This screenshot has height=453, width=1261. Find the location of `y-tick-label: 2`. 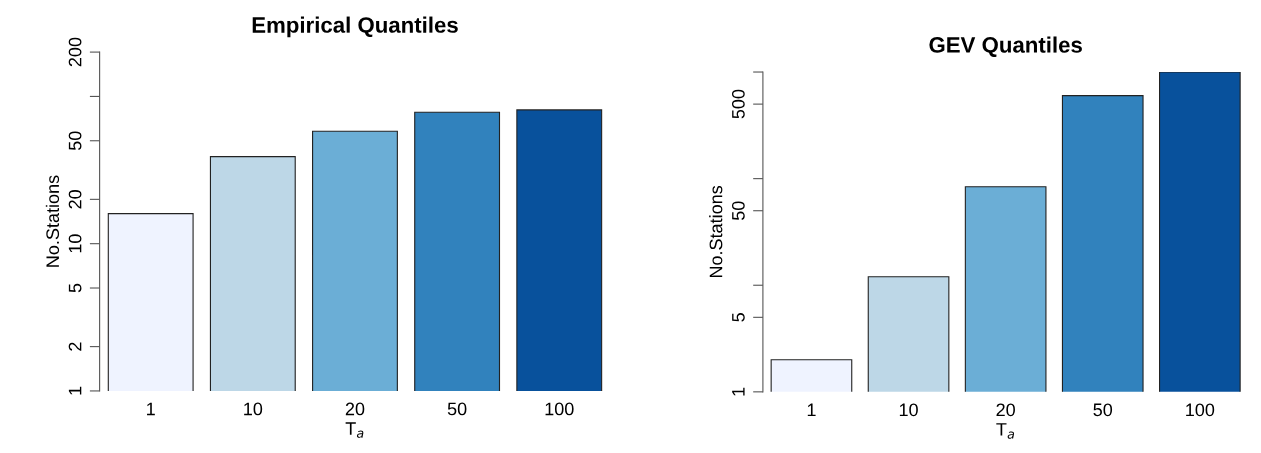

y-tick-label: 2 is located at coordinates (75, 346).